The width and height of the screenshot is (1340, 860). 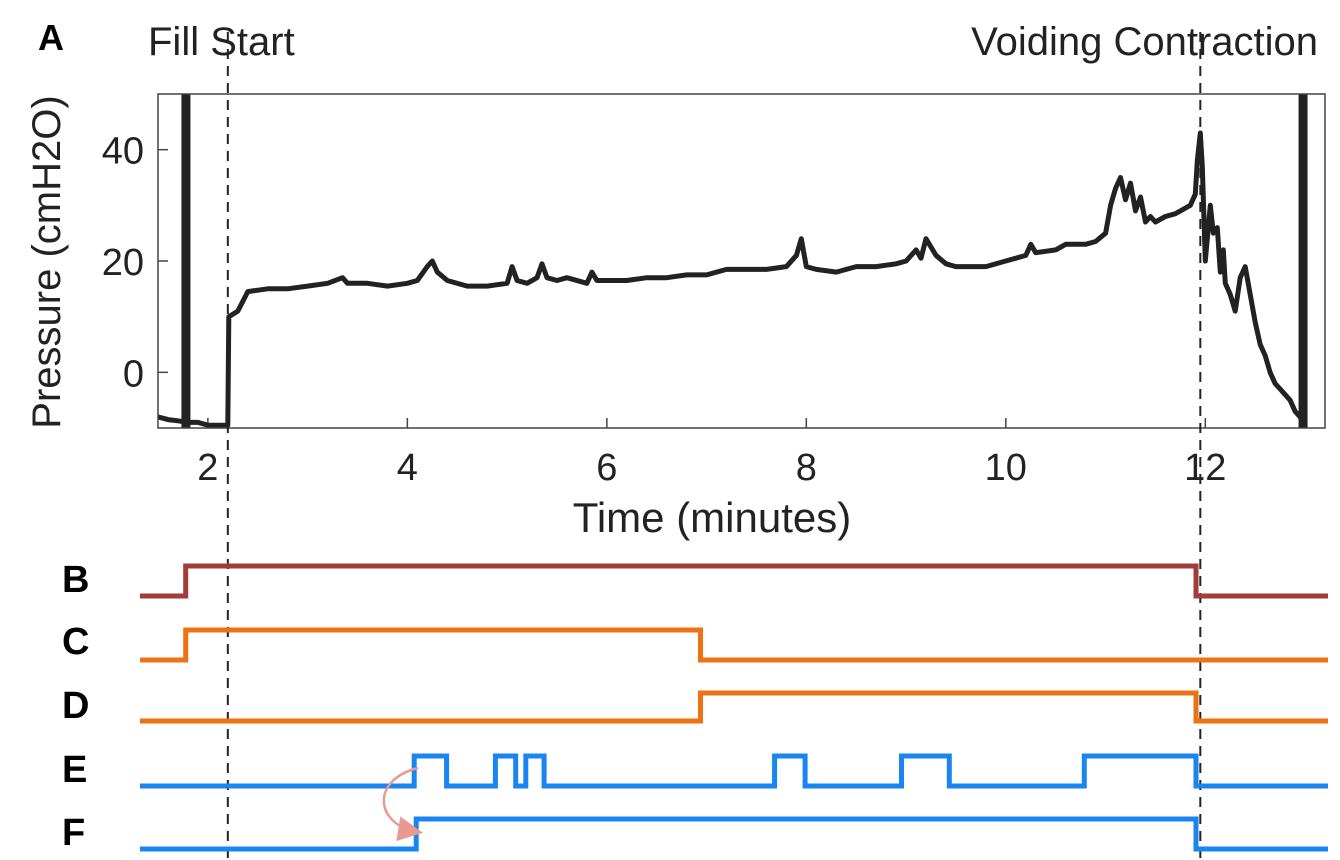 What do you see at coordinates (75, 642) in the screenshot?
I see `panel-label-c: C` at bounding box center [75, 642].